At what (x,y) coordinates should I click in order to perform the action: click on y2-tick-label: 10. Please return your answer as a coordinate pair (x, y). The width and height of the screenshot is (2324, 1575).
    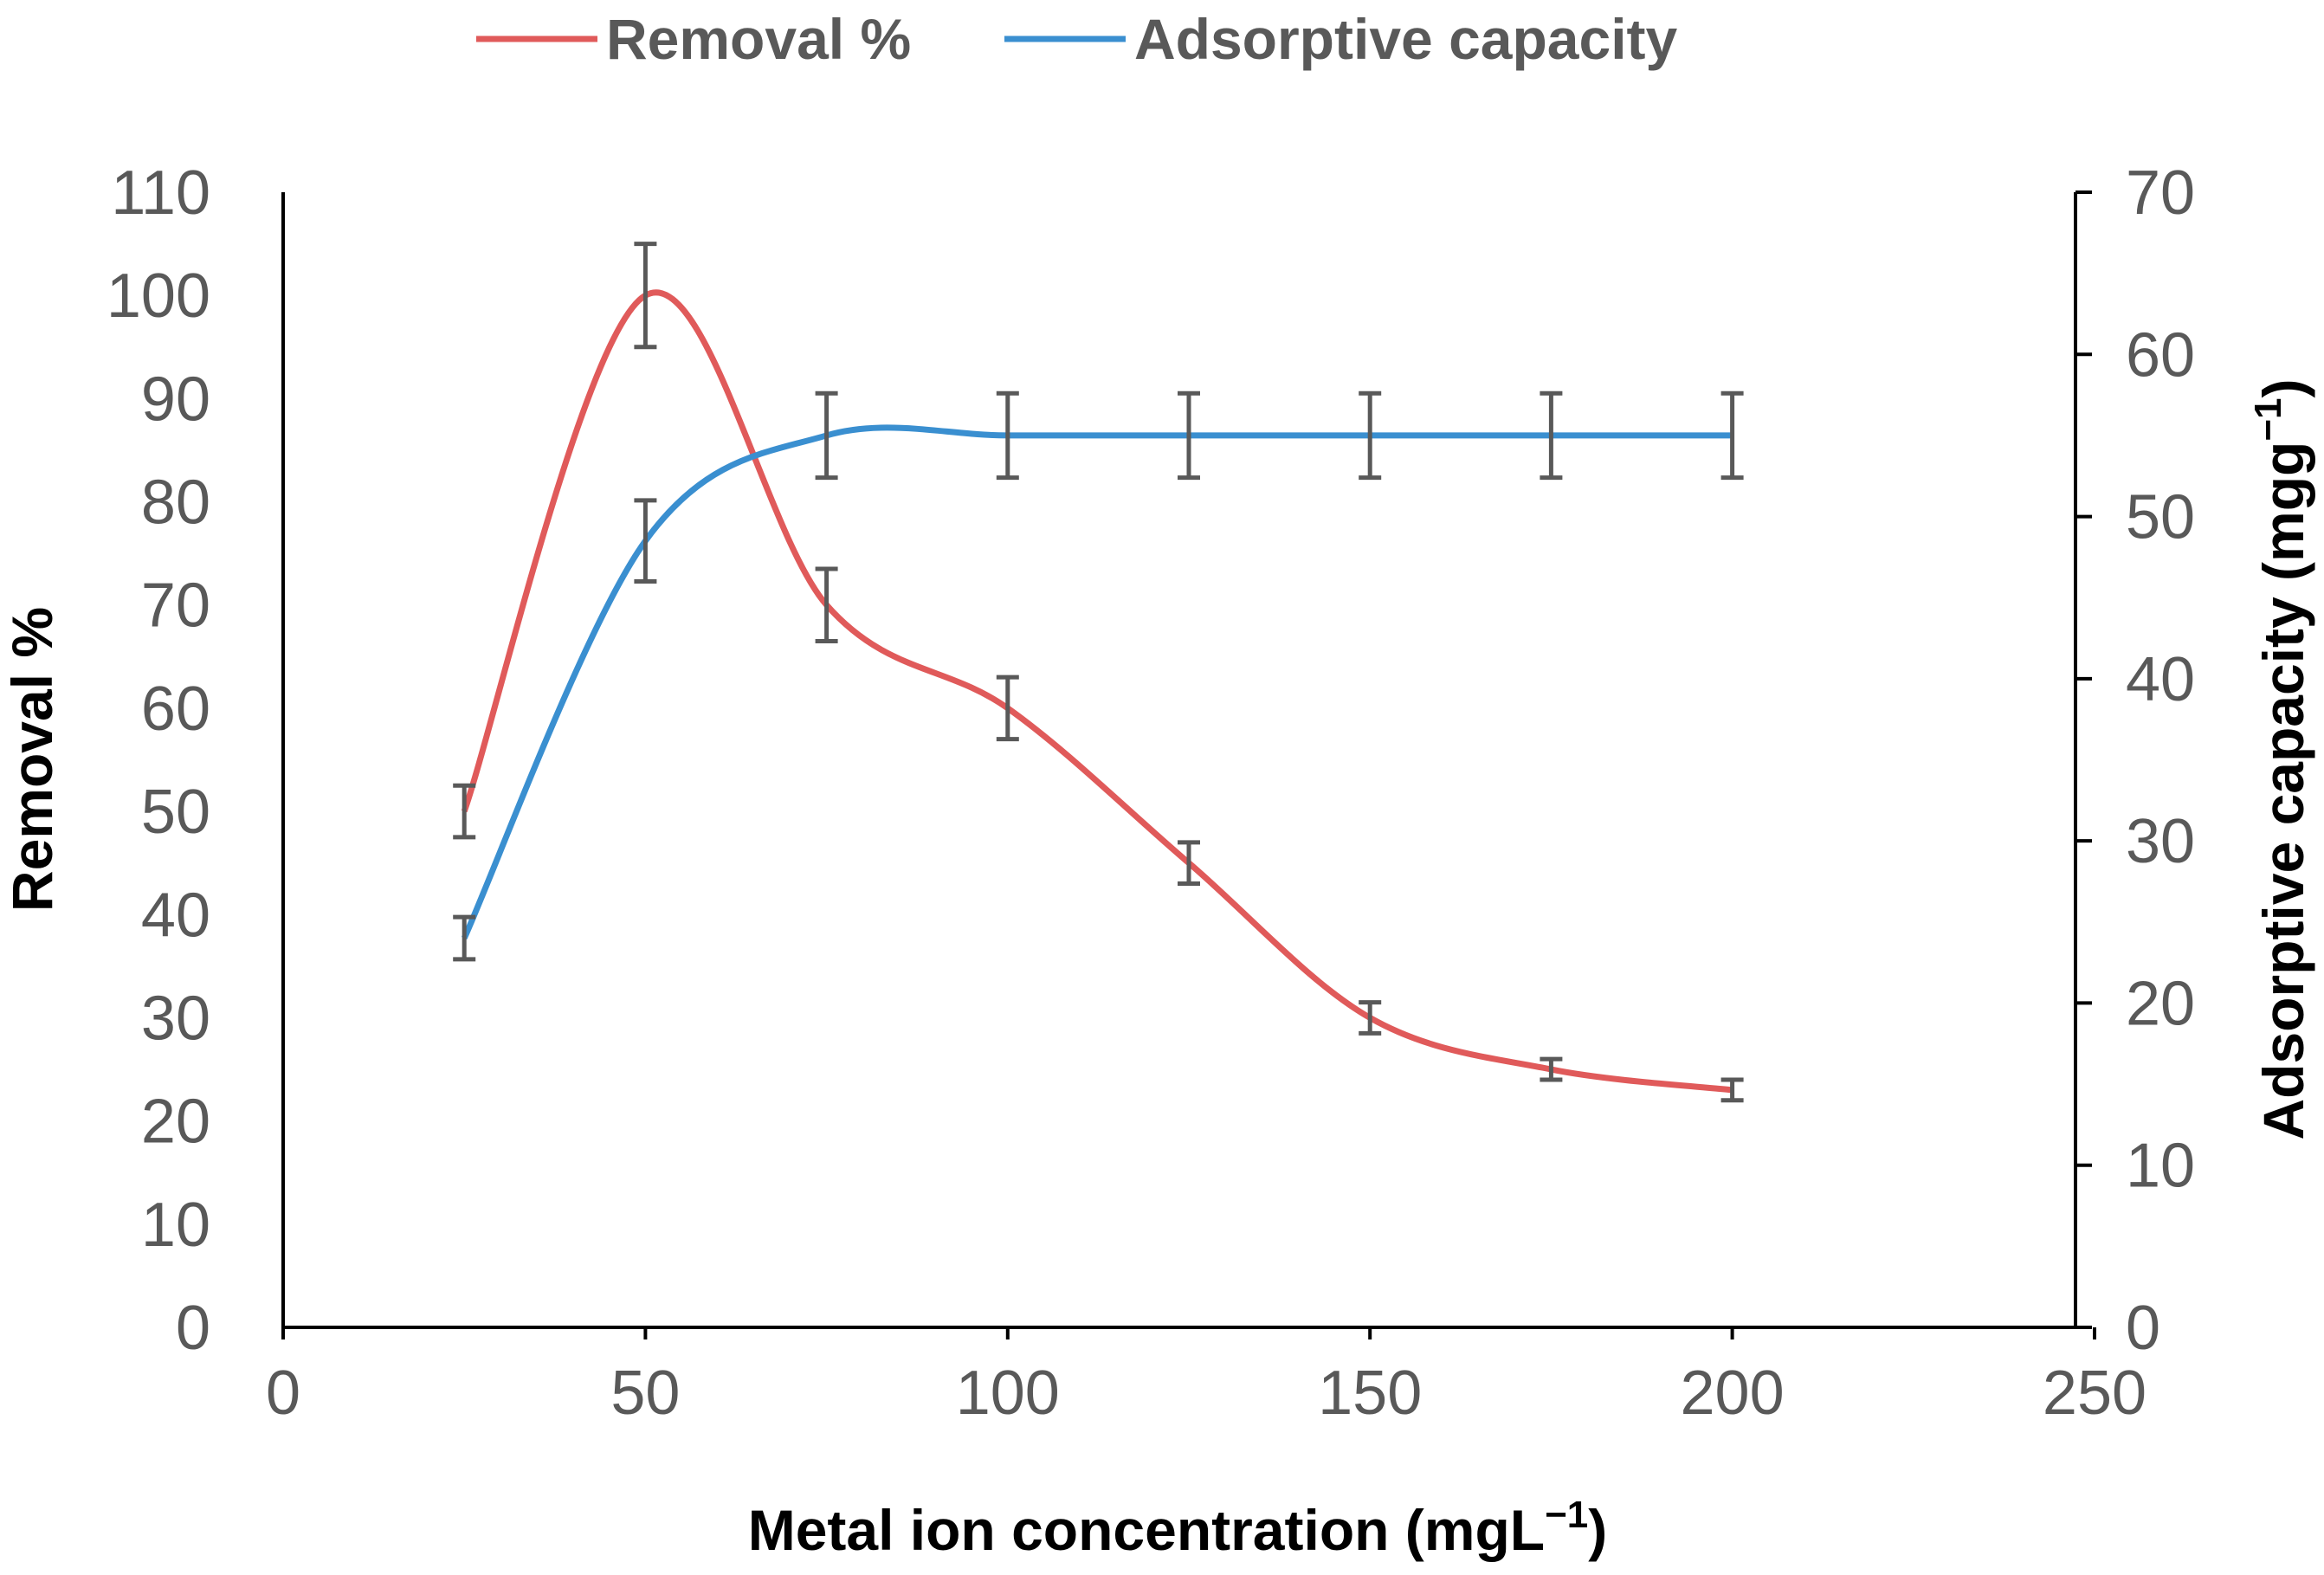
    Looking at the image, I should click on (2160, 1166).